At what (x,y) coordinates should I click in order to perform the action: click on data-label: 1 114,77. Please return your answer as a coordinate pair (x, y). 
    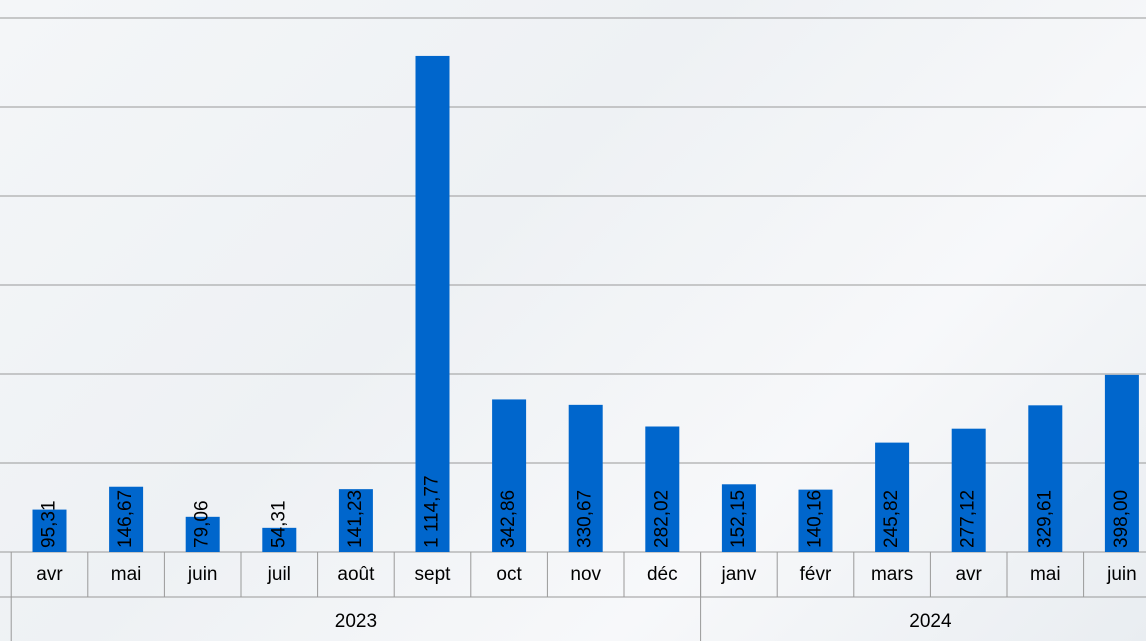
    Looking at the image, I should click on (432, 511).